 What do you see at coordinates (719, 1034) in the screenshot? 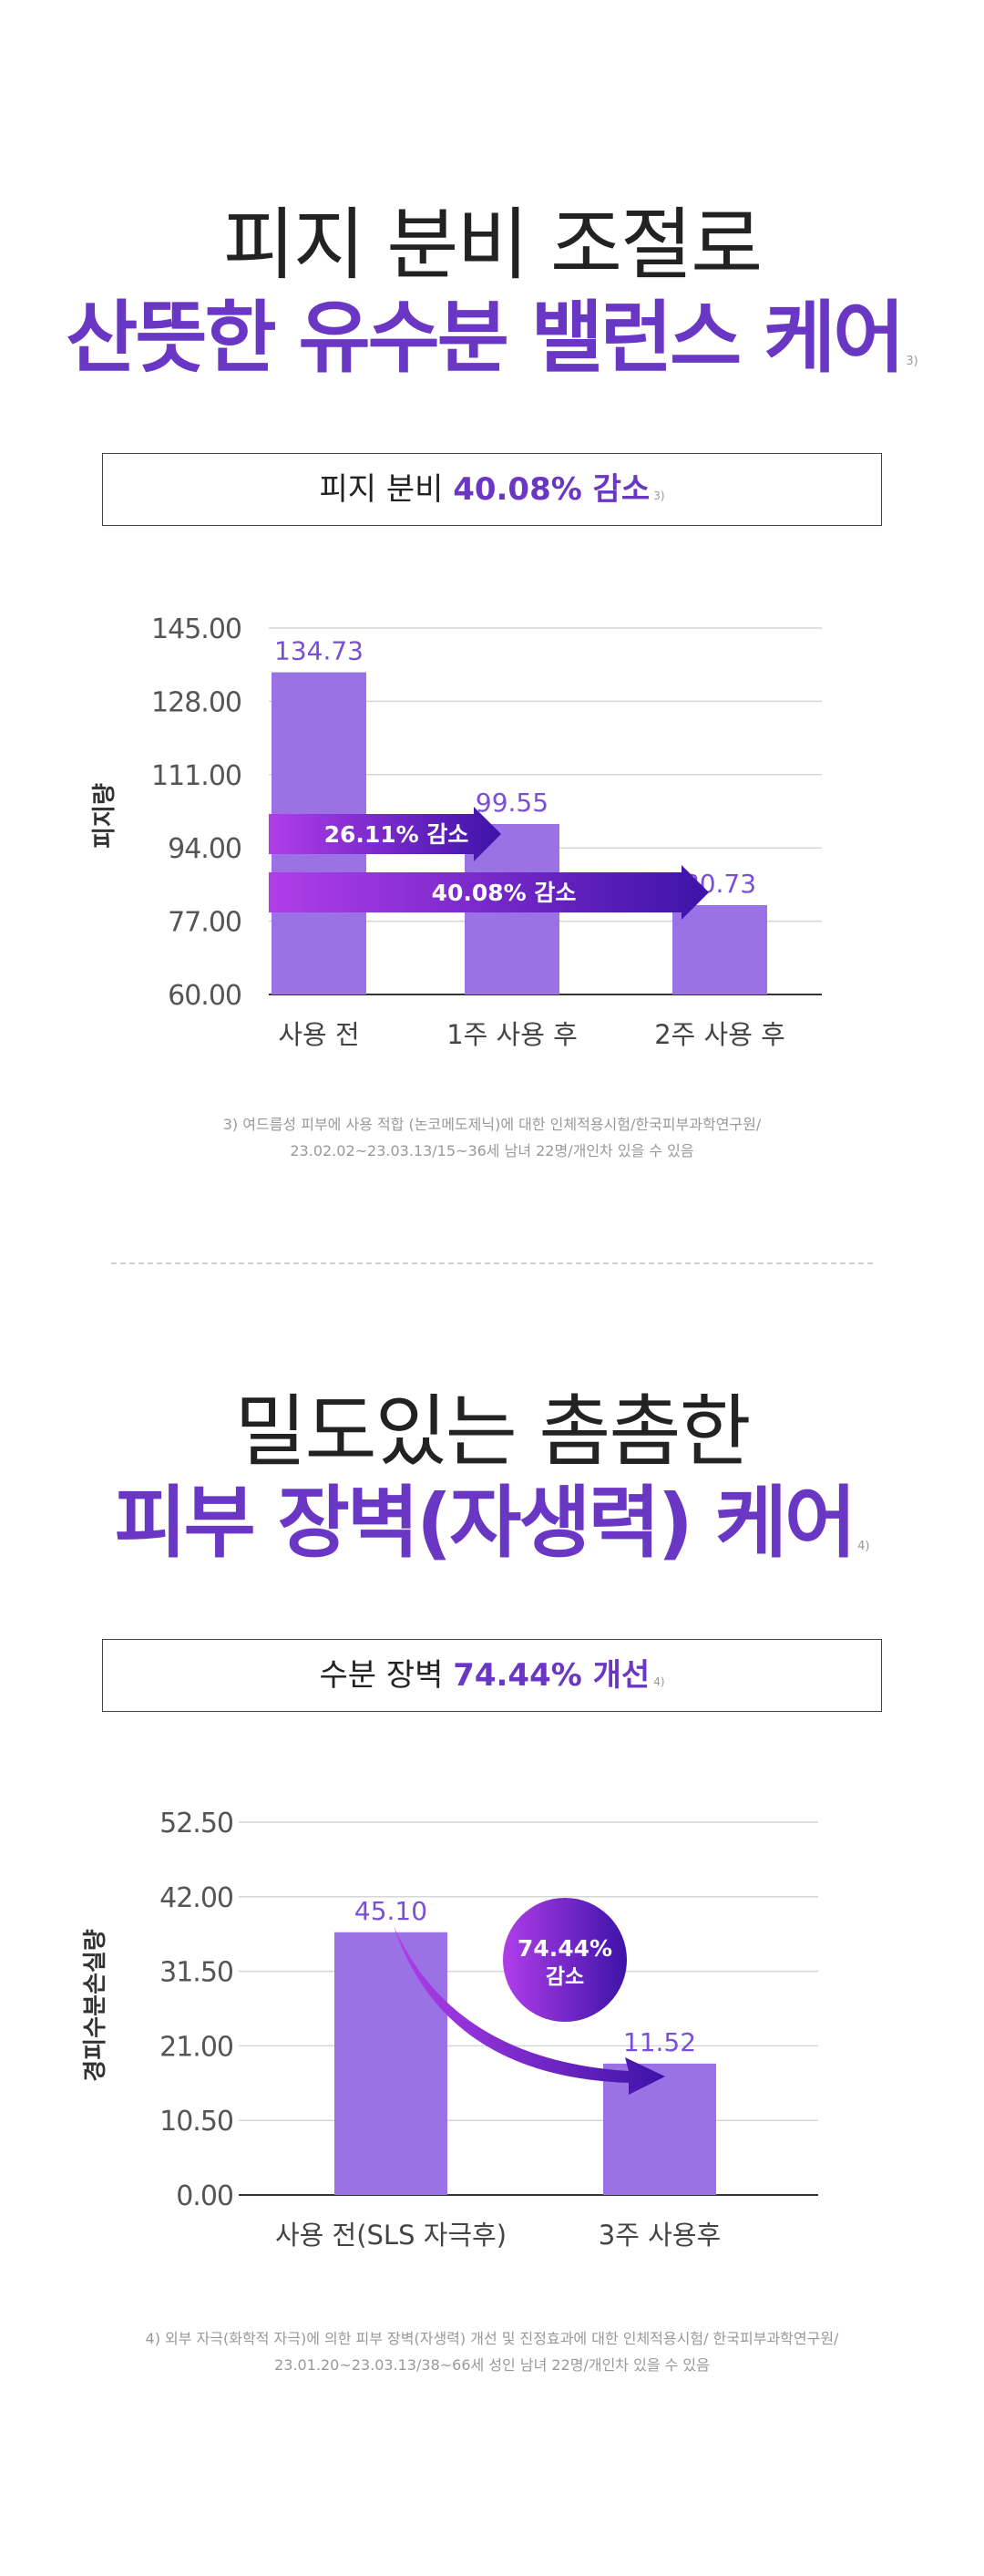
I see `category-label: 2주 사용 후` at bounding box center [719, 1034].